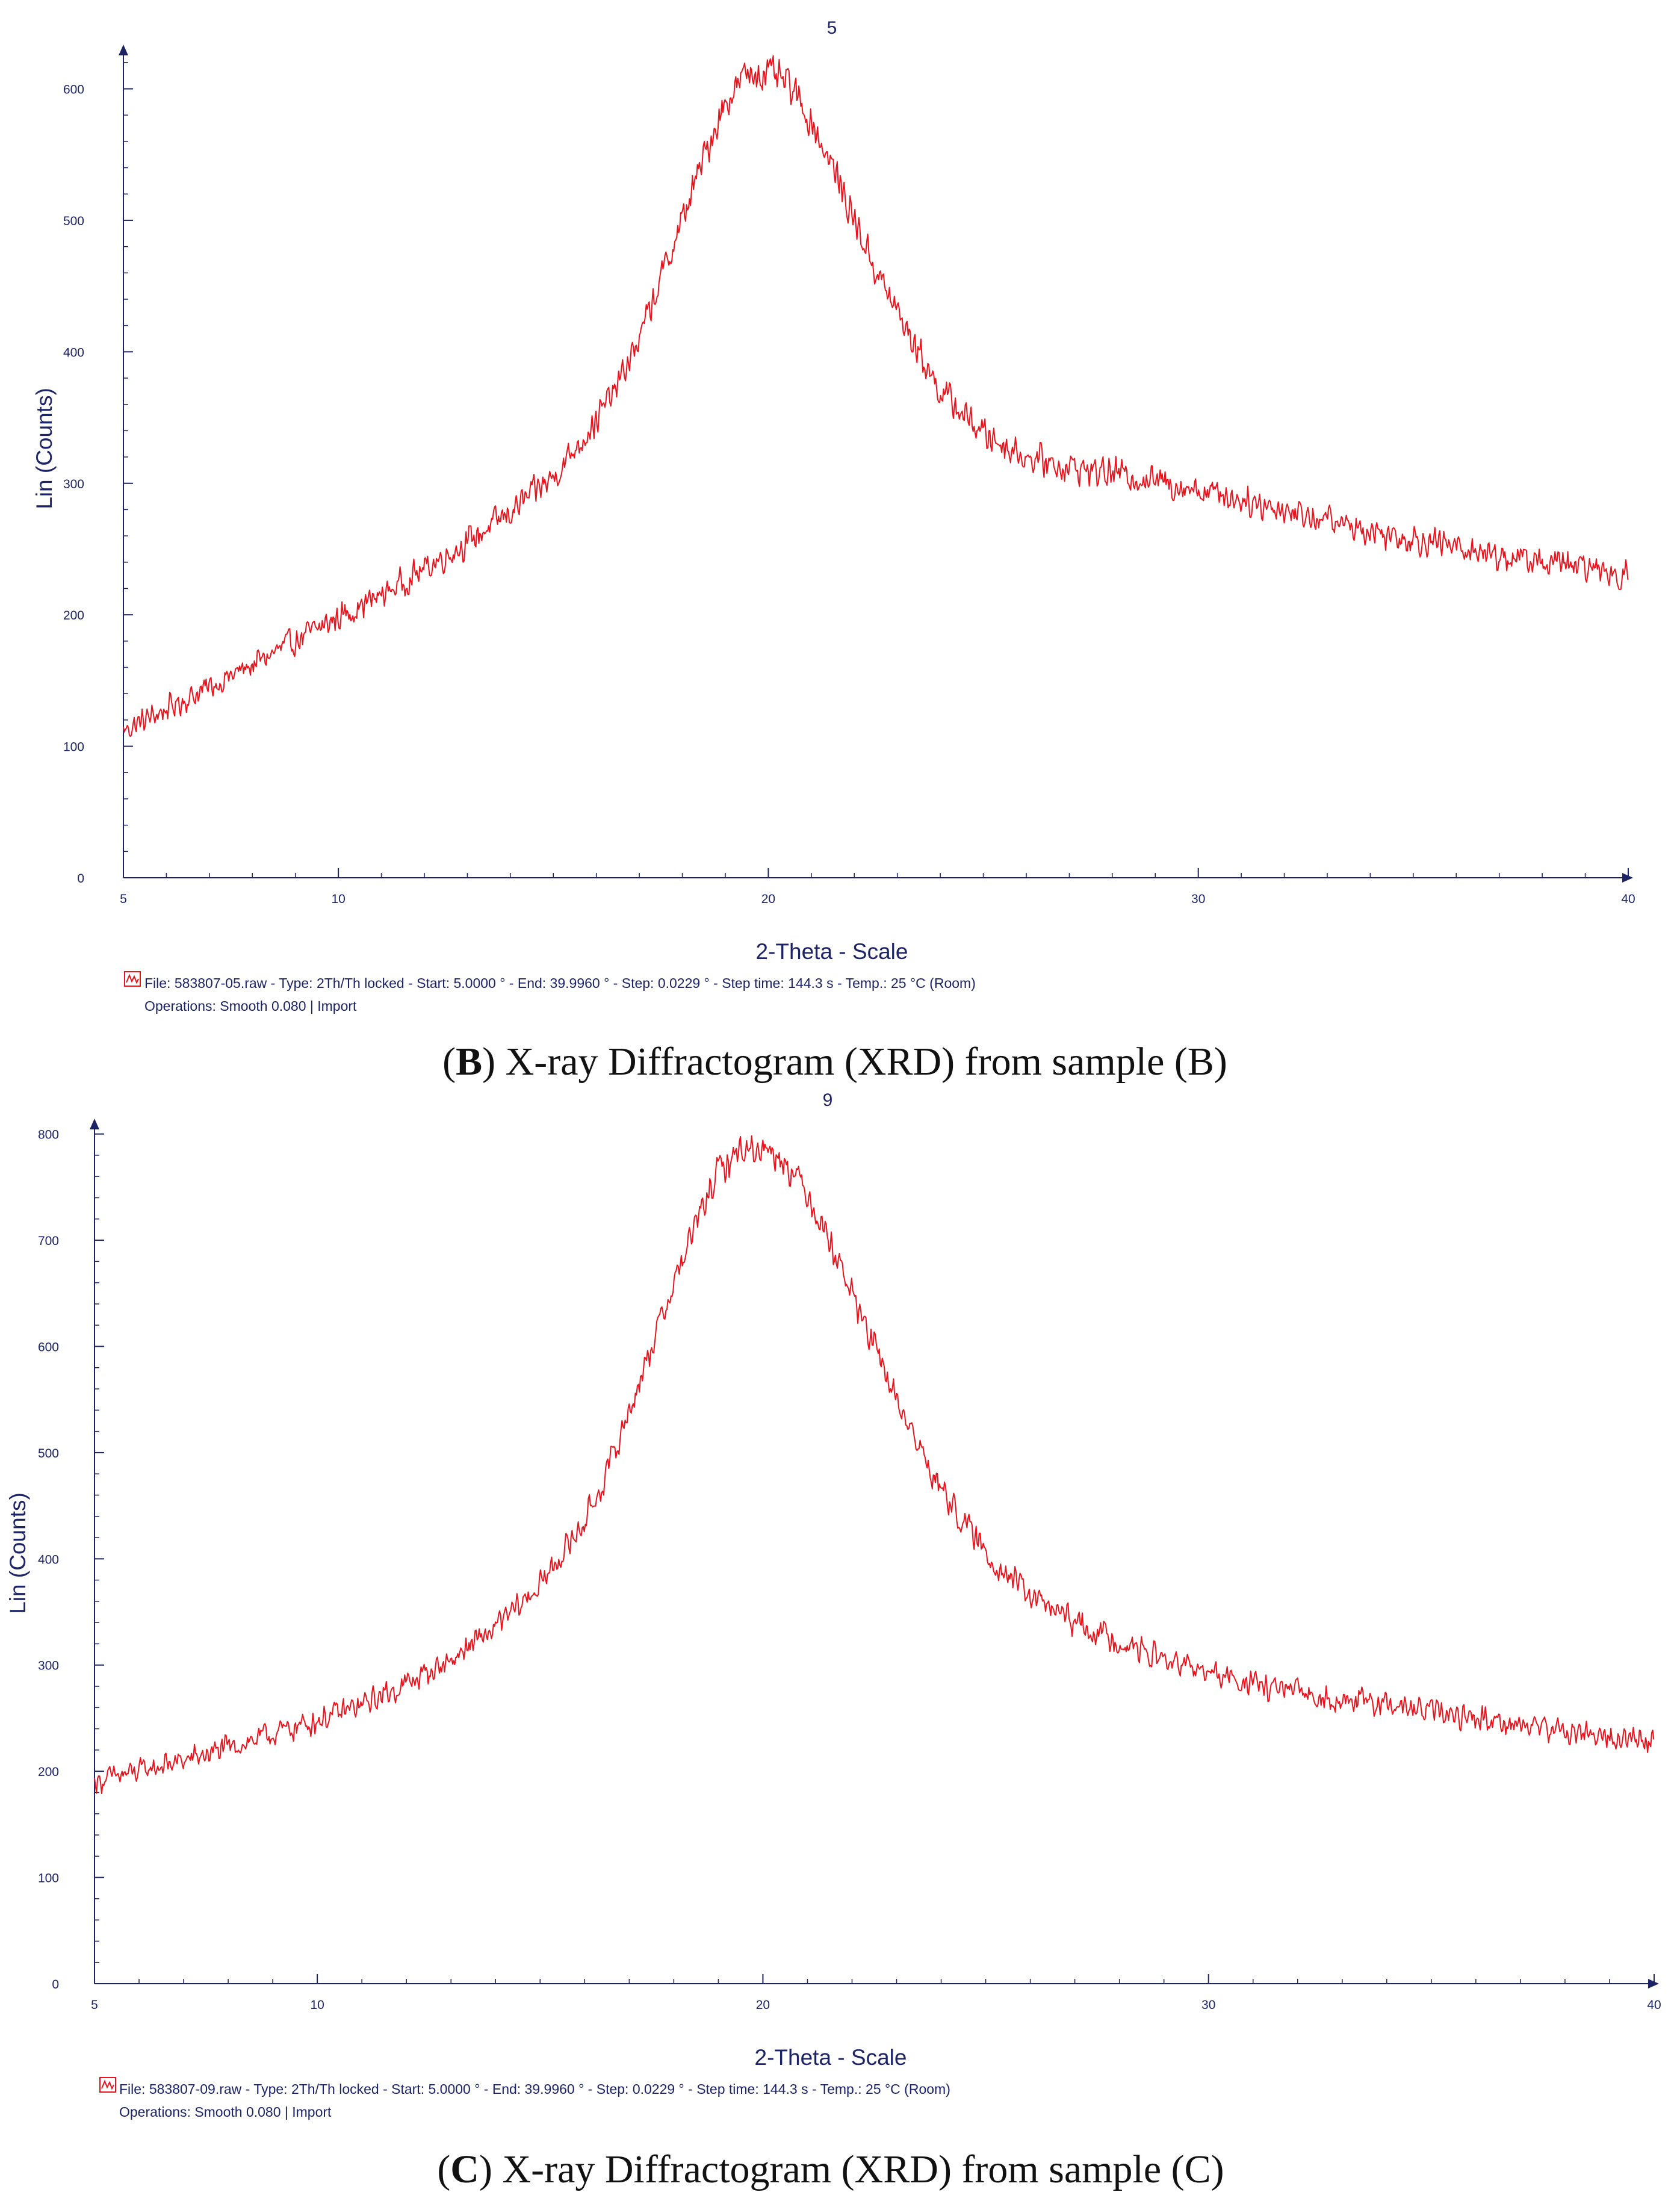  Describe the element at coordinates (828, 1100) in the screenshot. I see `chart-title: 9` at that location.